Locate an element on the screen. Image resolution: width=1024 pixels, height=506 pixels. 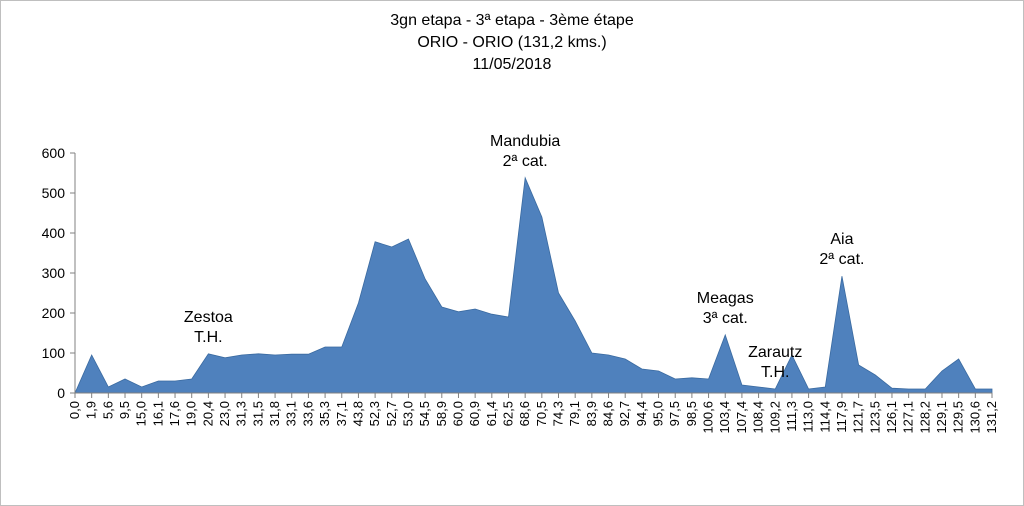
title-line-3: 11/05/2018 is located at coordinates (512, 64).